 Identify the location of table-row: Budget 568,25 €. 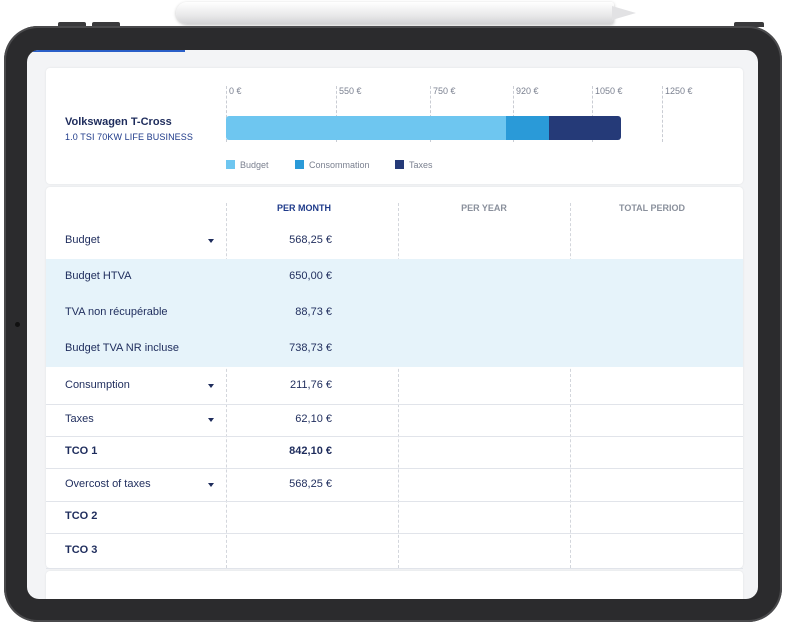
(394, 241).